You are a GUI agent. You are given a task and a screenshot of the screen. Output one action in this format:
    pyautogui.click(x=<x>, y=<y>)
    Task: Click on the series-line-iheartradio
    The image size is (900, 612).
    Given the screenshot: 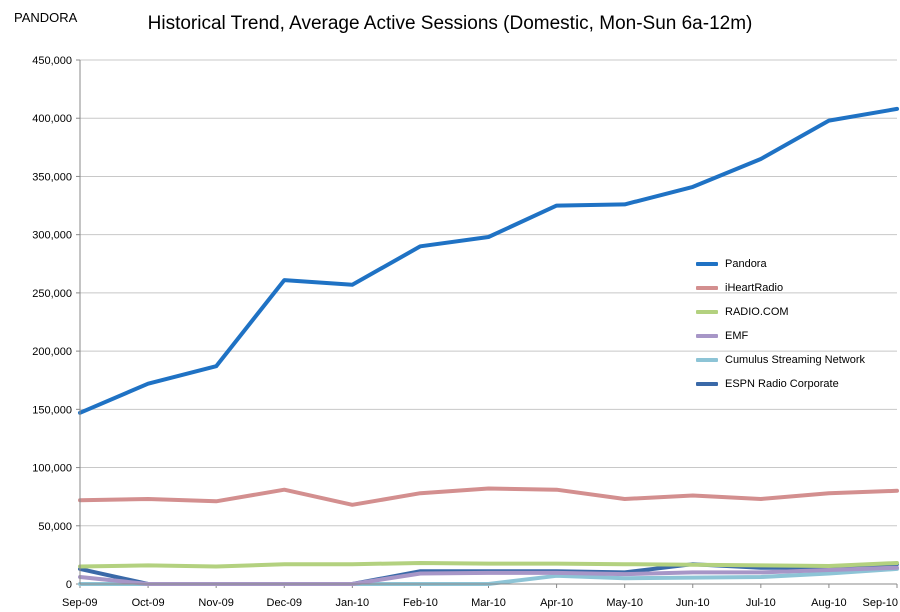 What is the action you would take?
    pyautogui.click(x=488, y=496)
    